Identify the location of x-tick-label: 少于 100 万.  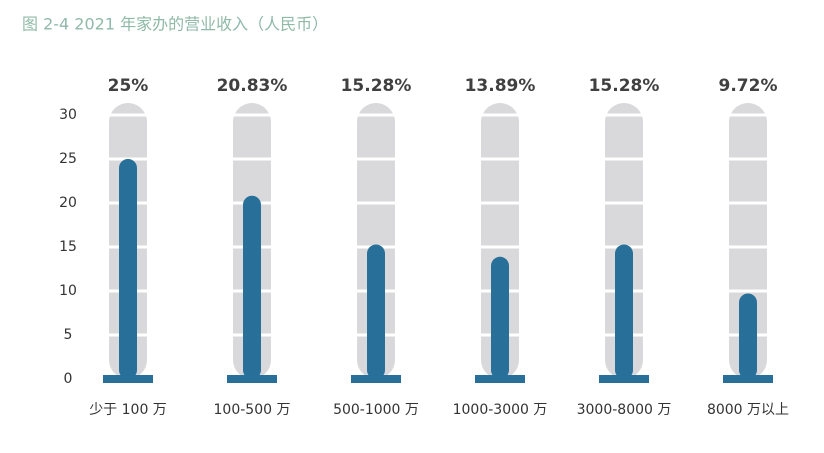
(128, 410).